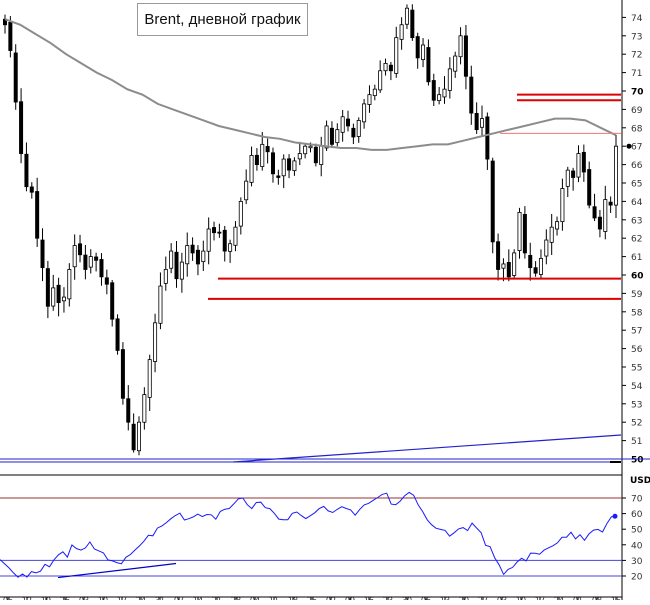 The image size is (650, 605). What do you see at coordinates (103, 598) in the screenshot?
I see `x-tick-label: 10` at bounding box center [103, 598].